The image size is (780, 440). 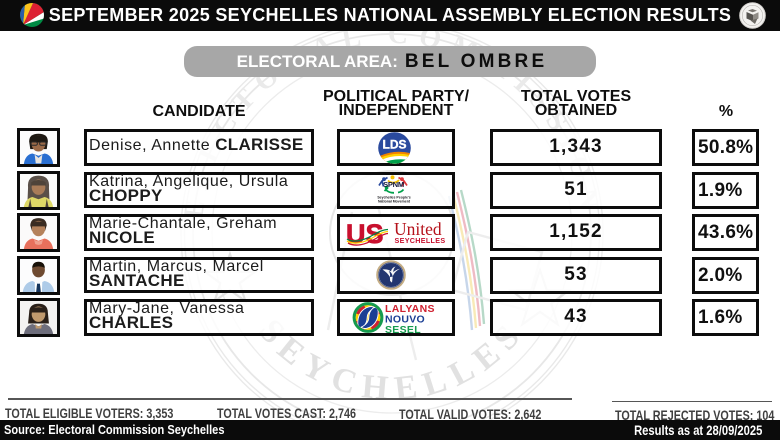 What do you see at coordinates (393, 184) in the screenshot?
I see `svg-text: SPNM` at bounding box center [393, 184].